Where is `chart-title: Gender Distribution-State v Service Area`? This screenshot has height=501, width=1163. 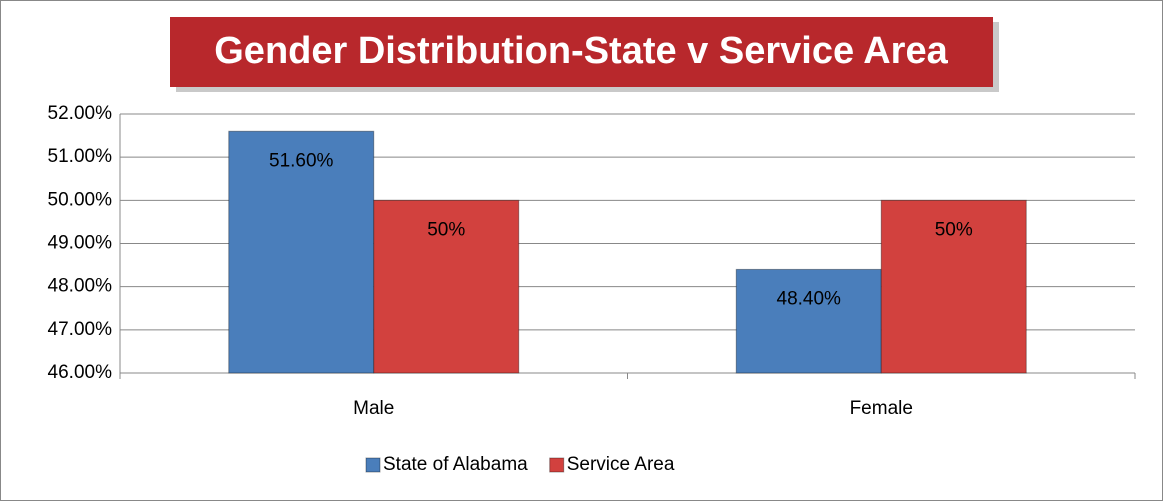
chart-title: Gender Distribution-State v Service Area is located at coordinates (581, 51).